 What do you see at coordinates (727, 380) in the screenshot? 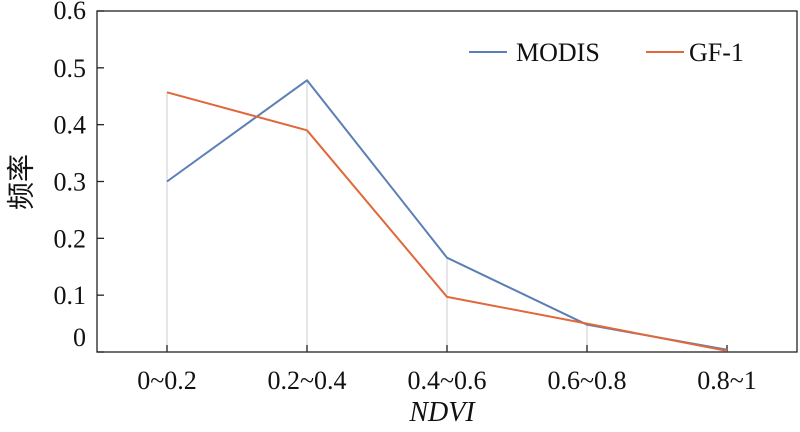
I see `x-tick-label: 0.8~1` at bounding box center [727, 380].